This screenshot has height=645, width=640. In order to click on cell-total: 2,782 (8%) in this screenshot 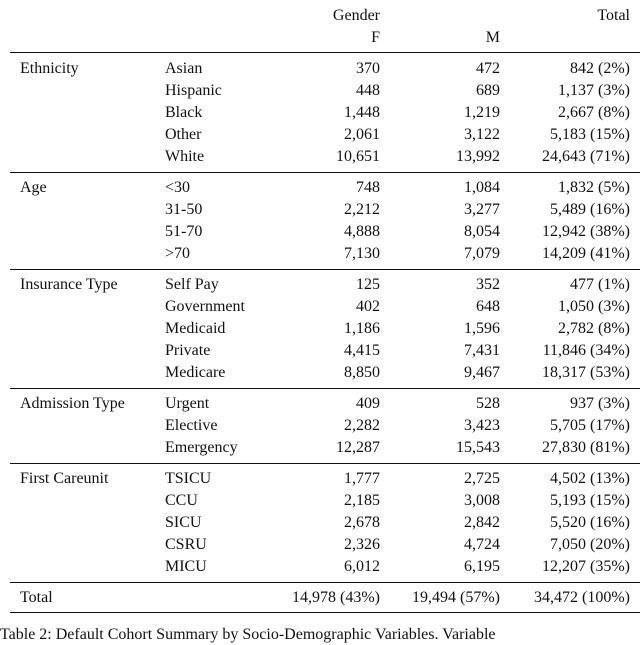, I will do `click(594, 328)`.